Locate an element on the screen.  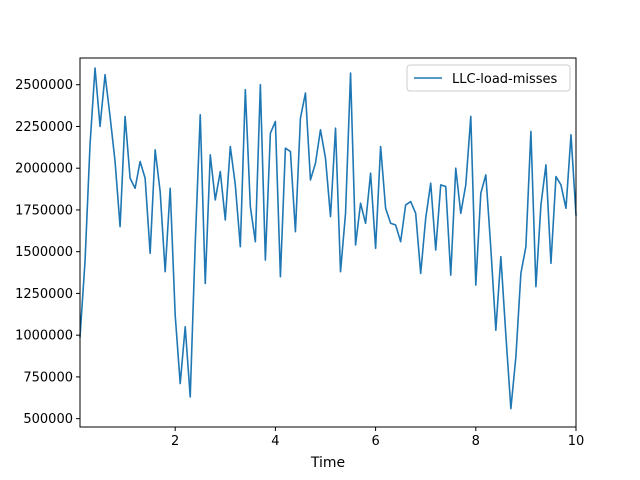
legend: LLC-load-misses is located at coordinates (488, 78).